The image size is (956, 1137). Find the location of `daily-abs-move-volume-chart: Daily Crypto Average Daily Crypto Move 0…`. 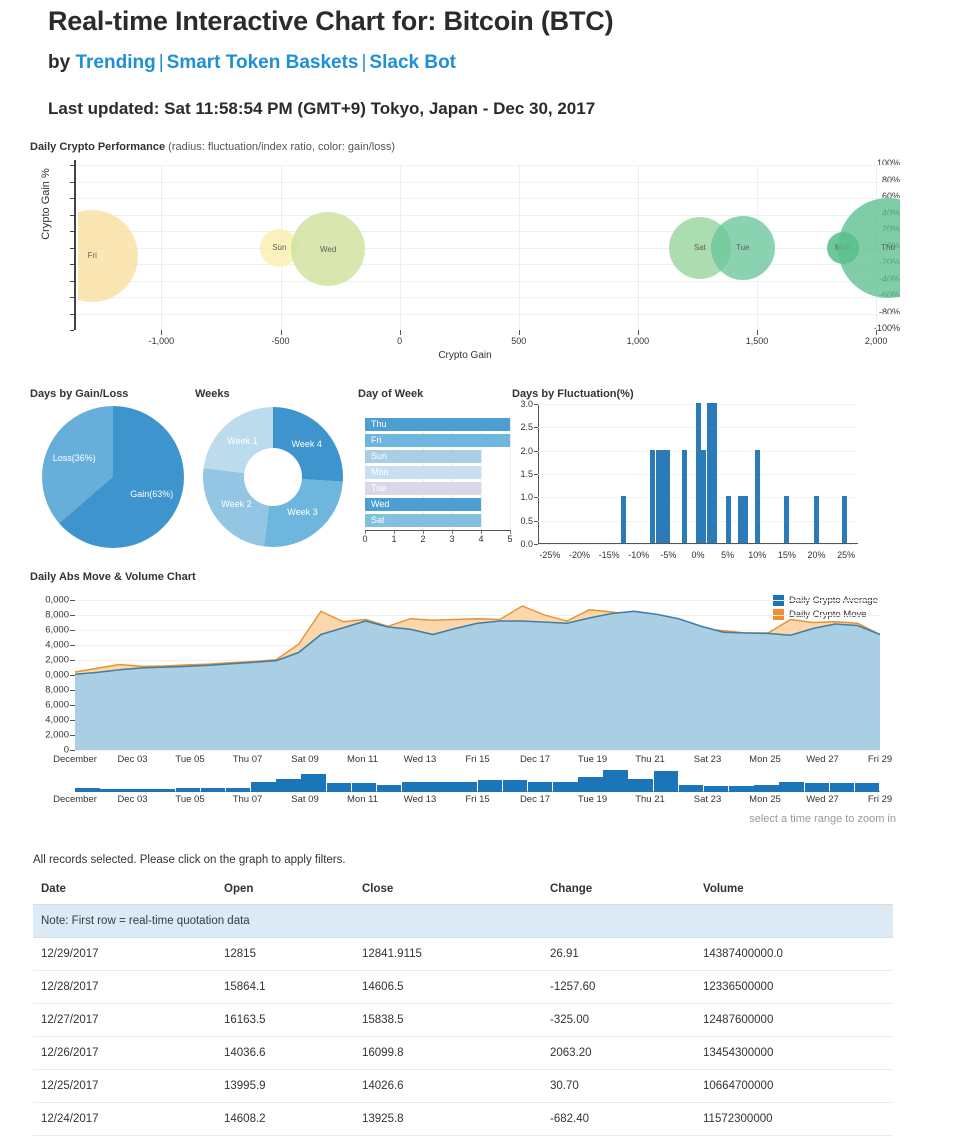

daily-abs-move-volume-chart: Daily Crypto Average Daily Crypto Move 0… is located at coordinates (468, 680).